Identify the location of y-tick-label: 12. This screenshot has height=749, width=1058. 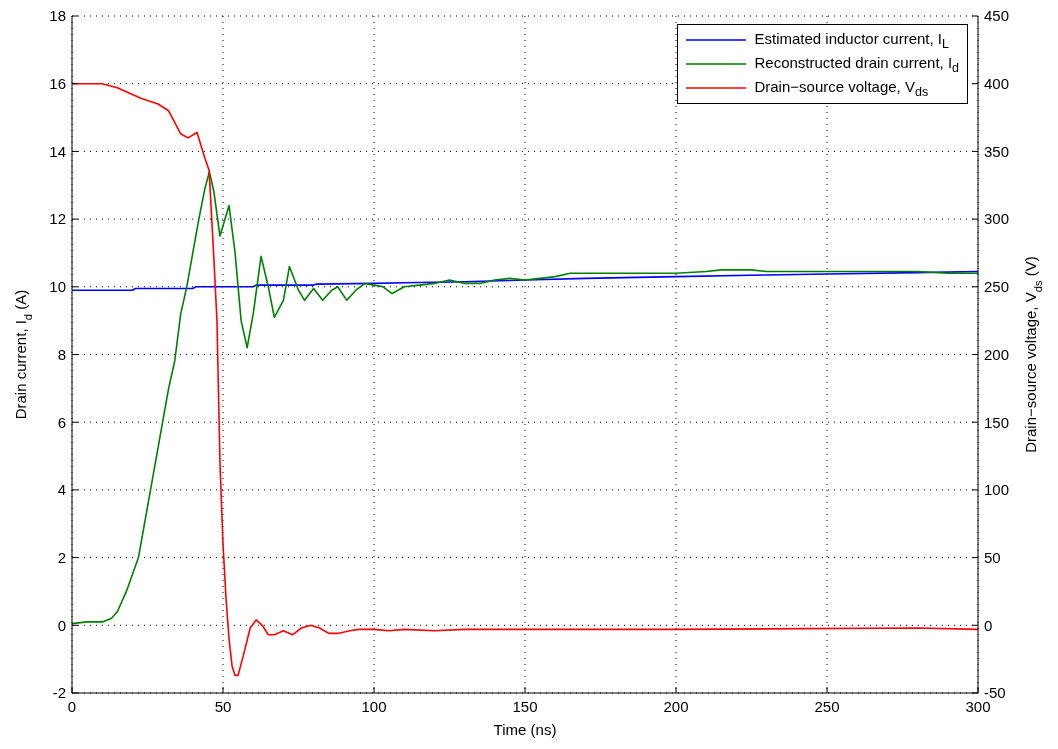
(57, 219).